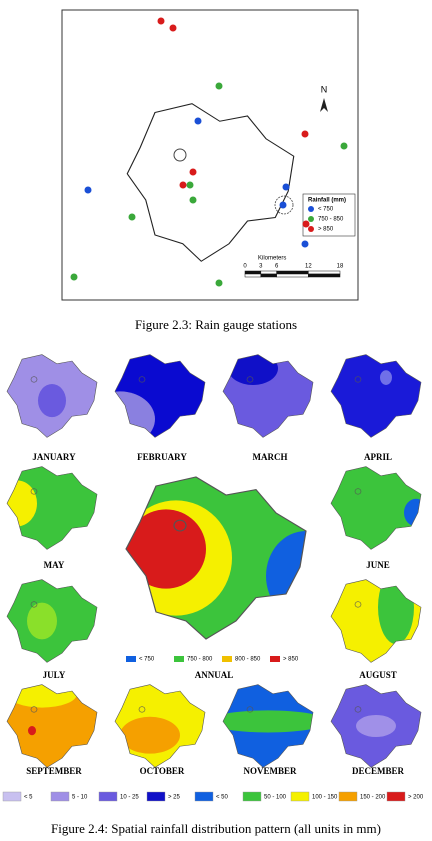 This screenshot has width=432, height=841. I want to click on map-label: APRIL, so click(378, 457).